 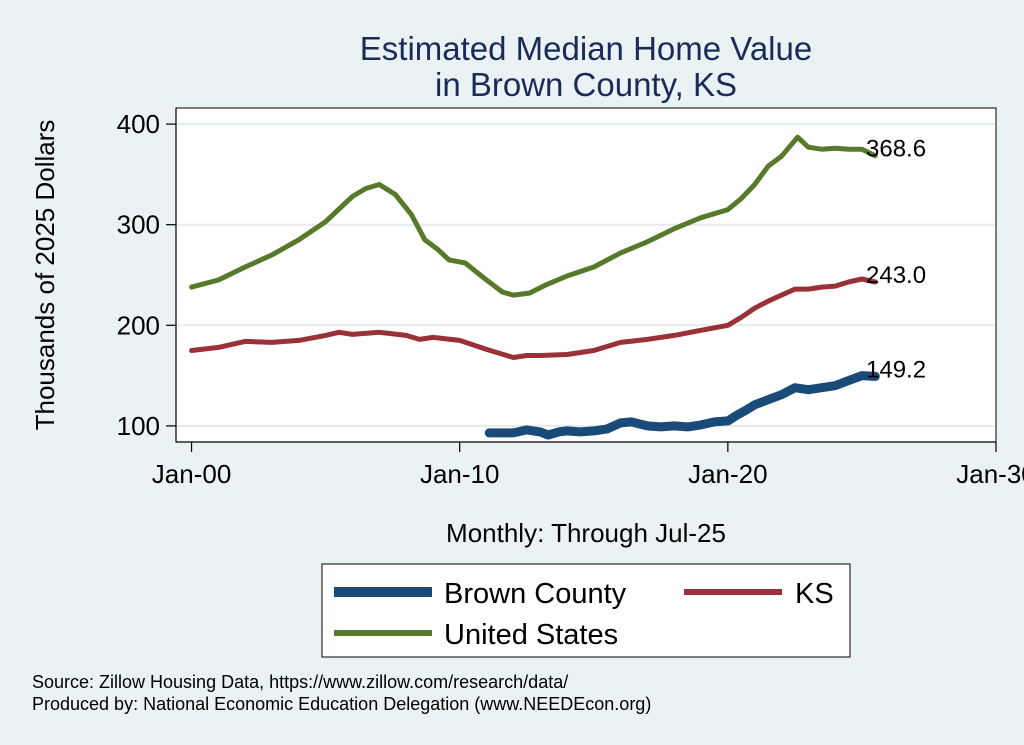 I want to click on y-axis: 100 200 300 400, so click(x=147, y=275).